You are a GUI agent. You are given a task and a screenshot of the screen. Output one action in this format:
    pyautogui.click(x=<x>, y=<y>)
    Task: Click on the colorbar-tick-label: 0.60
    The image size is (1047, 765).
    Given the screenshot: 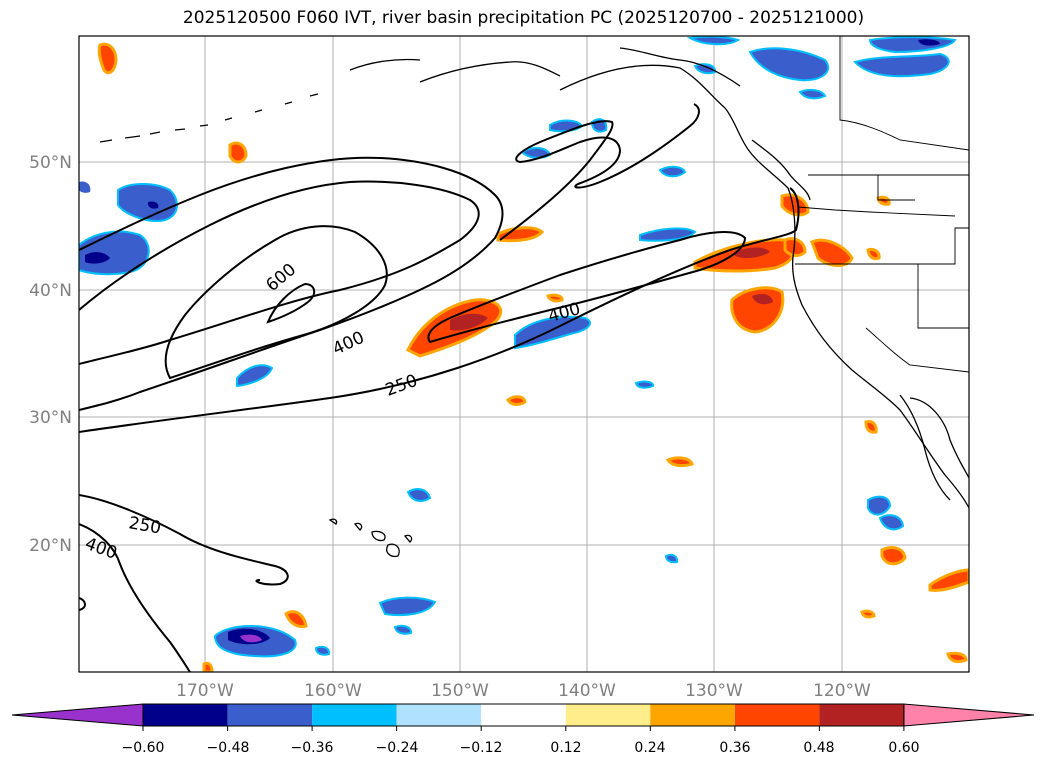 What is the action you would take?
    pyautogui.click(x=903, y=748)
    